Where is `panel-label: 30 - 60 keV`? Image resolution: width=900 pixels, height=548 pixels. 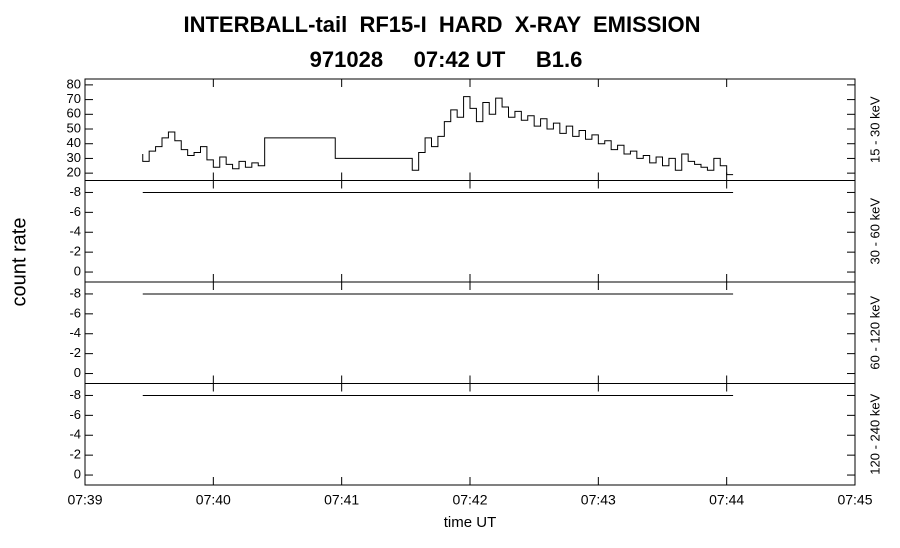
panel-label: 30 - 60 keV is located at coordinates (874, 231).